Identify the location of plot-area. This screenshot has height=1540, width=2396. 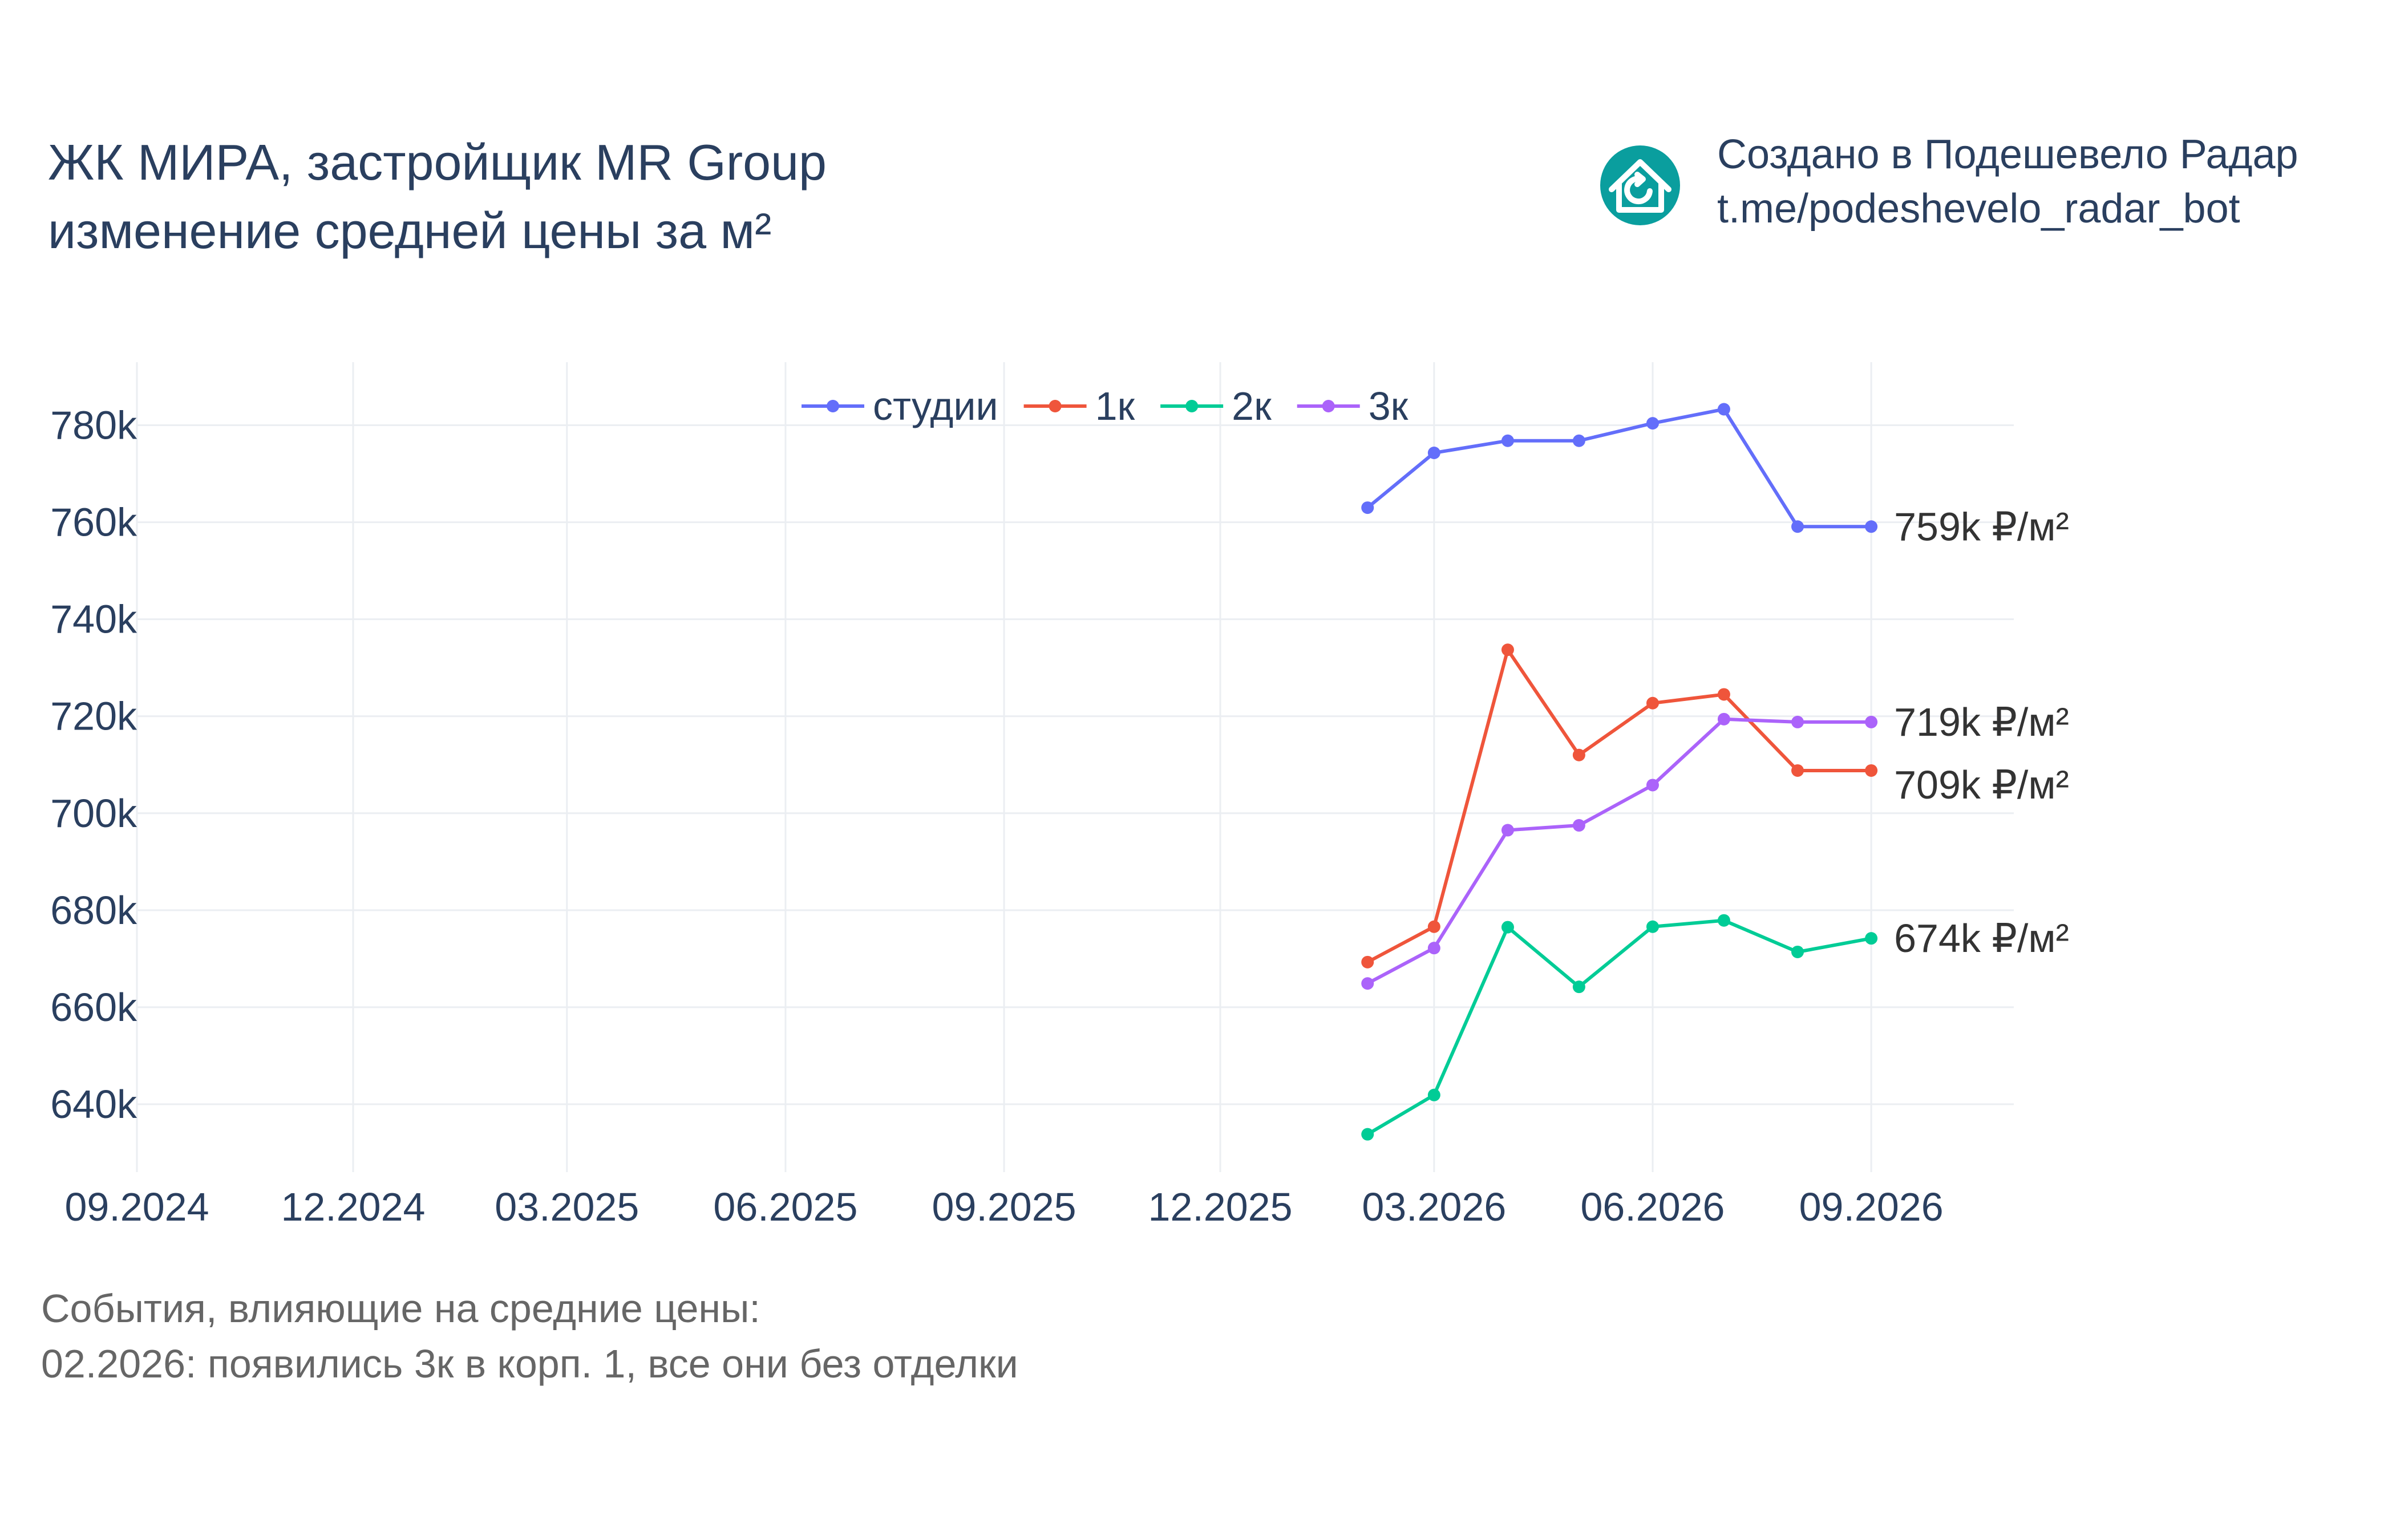
(1620, 772).